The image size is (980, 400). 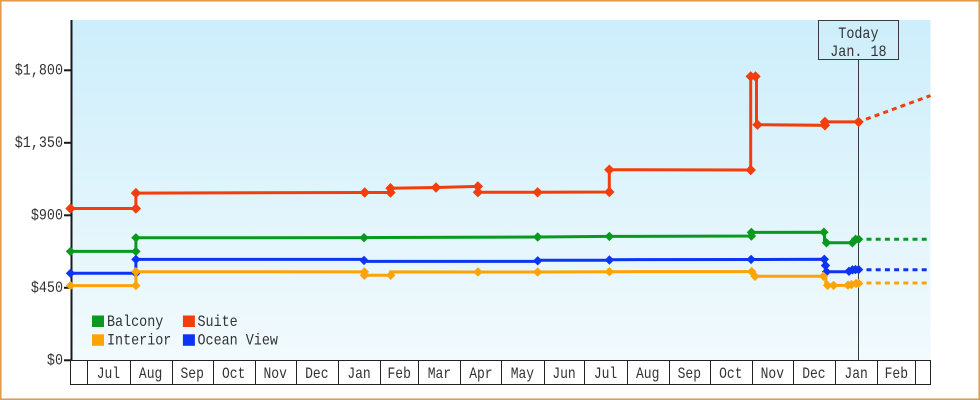 What do you see at coordinates (480, 374) in the screenshot?
I see `svg-text: Apr` at bounding box center [480, 374].